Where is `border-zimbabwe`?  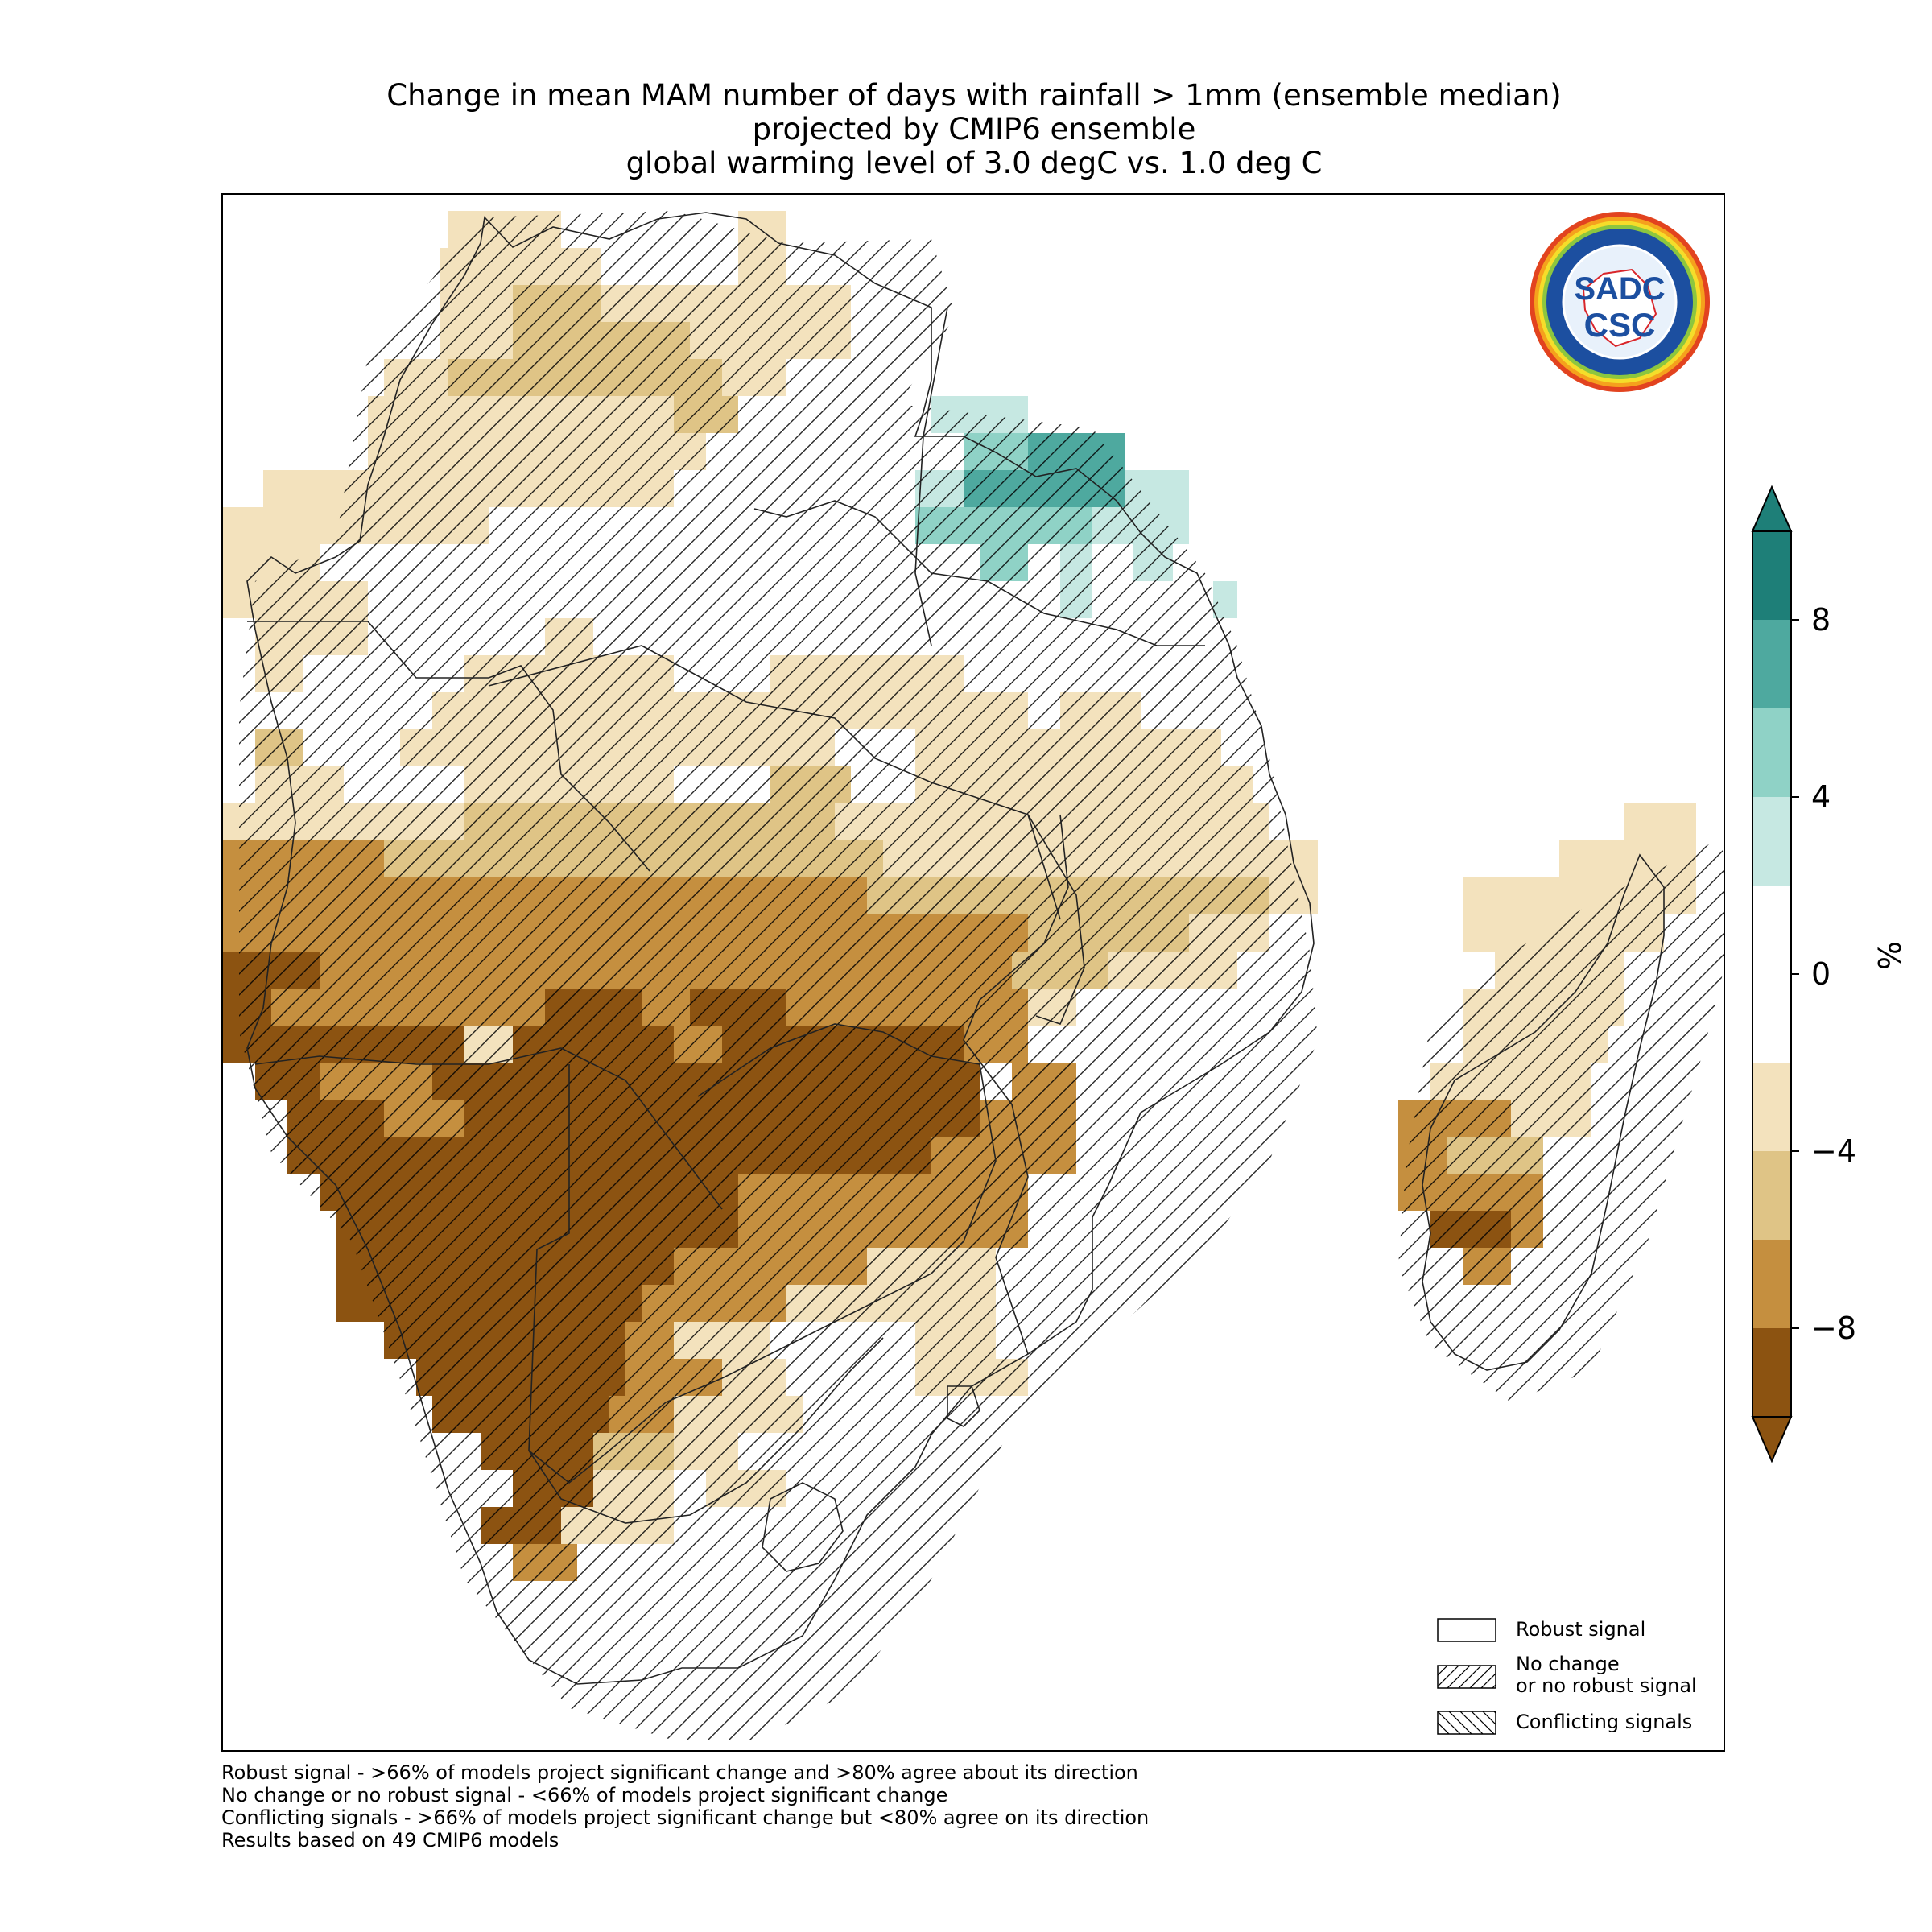 border-zimbabwe is located at coordinates (847, 1169).